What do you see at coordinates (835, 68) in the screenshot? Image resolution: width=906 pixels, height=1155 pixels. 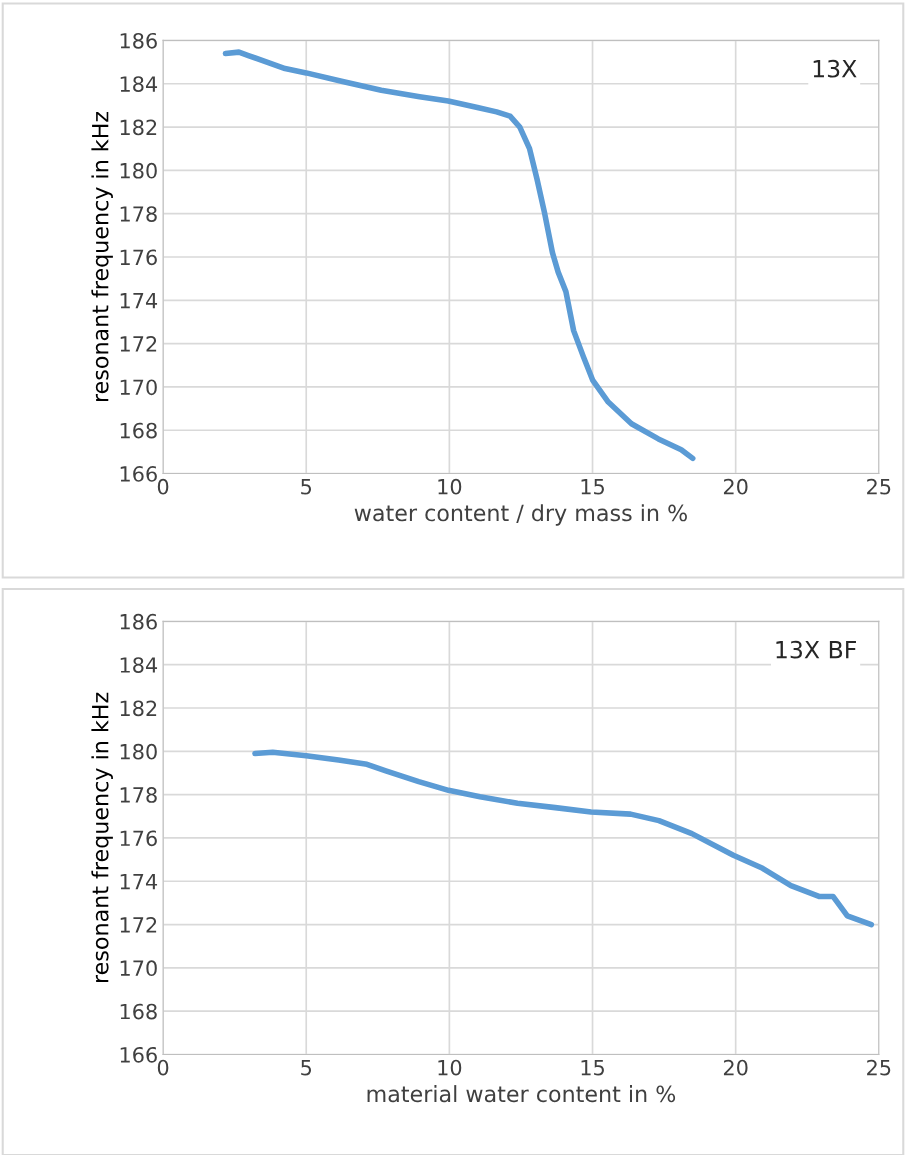 I see `annotation: 13X` at bounding box center [835, 68].